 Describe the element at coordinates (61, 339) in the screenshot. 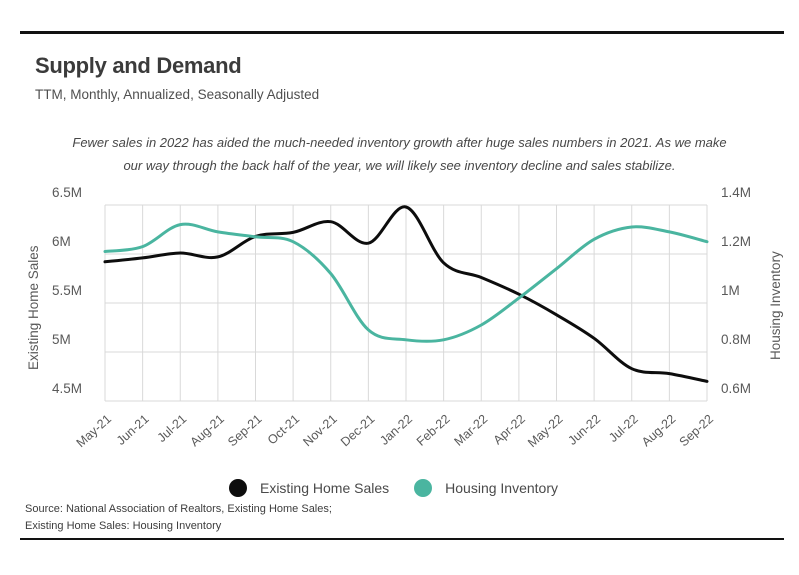

I see `left-axis-tick-label: 5M` at that location.